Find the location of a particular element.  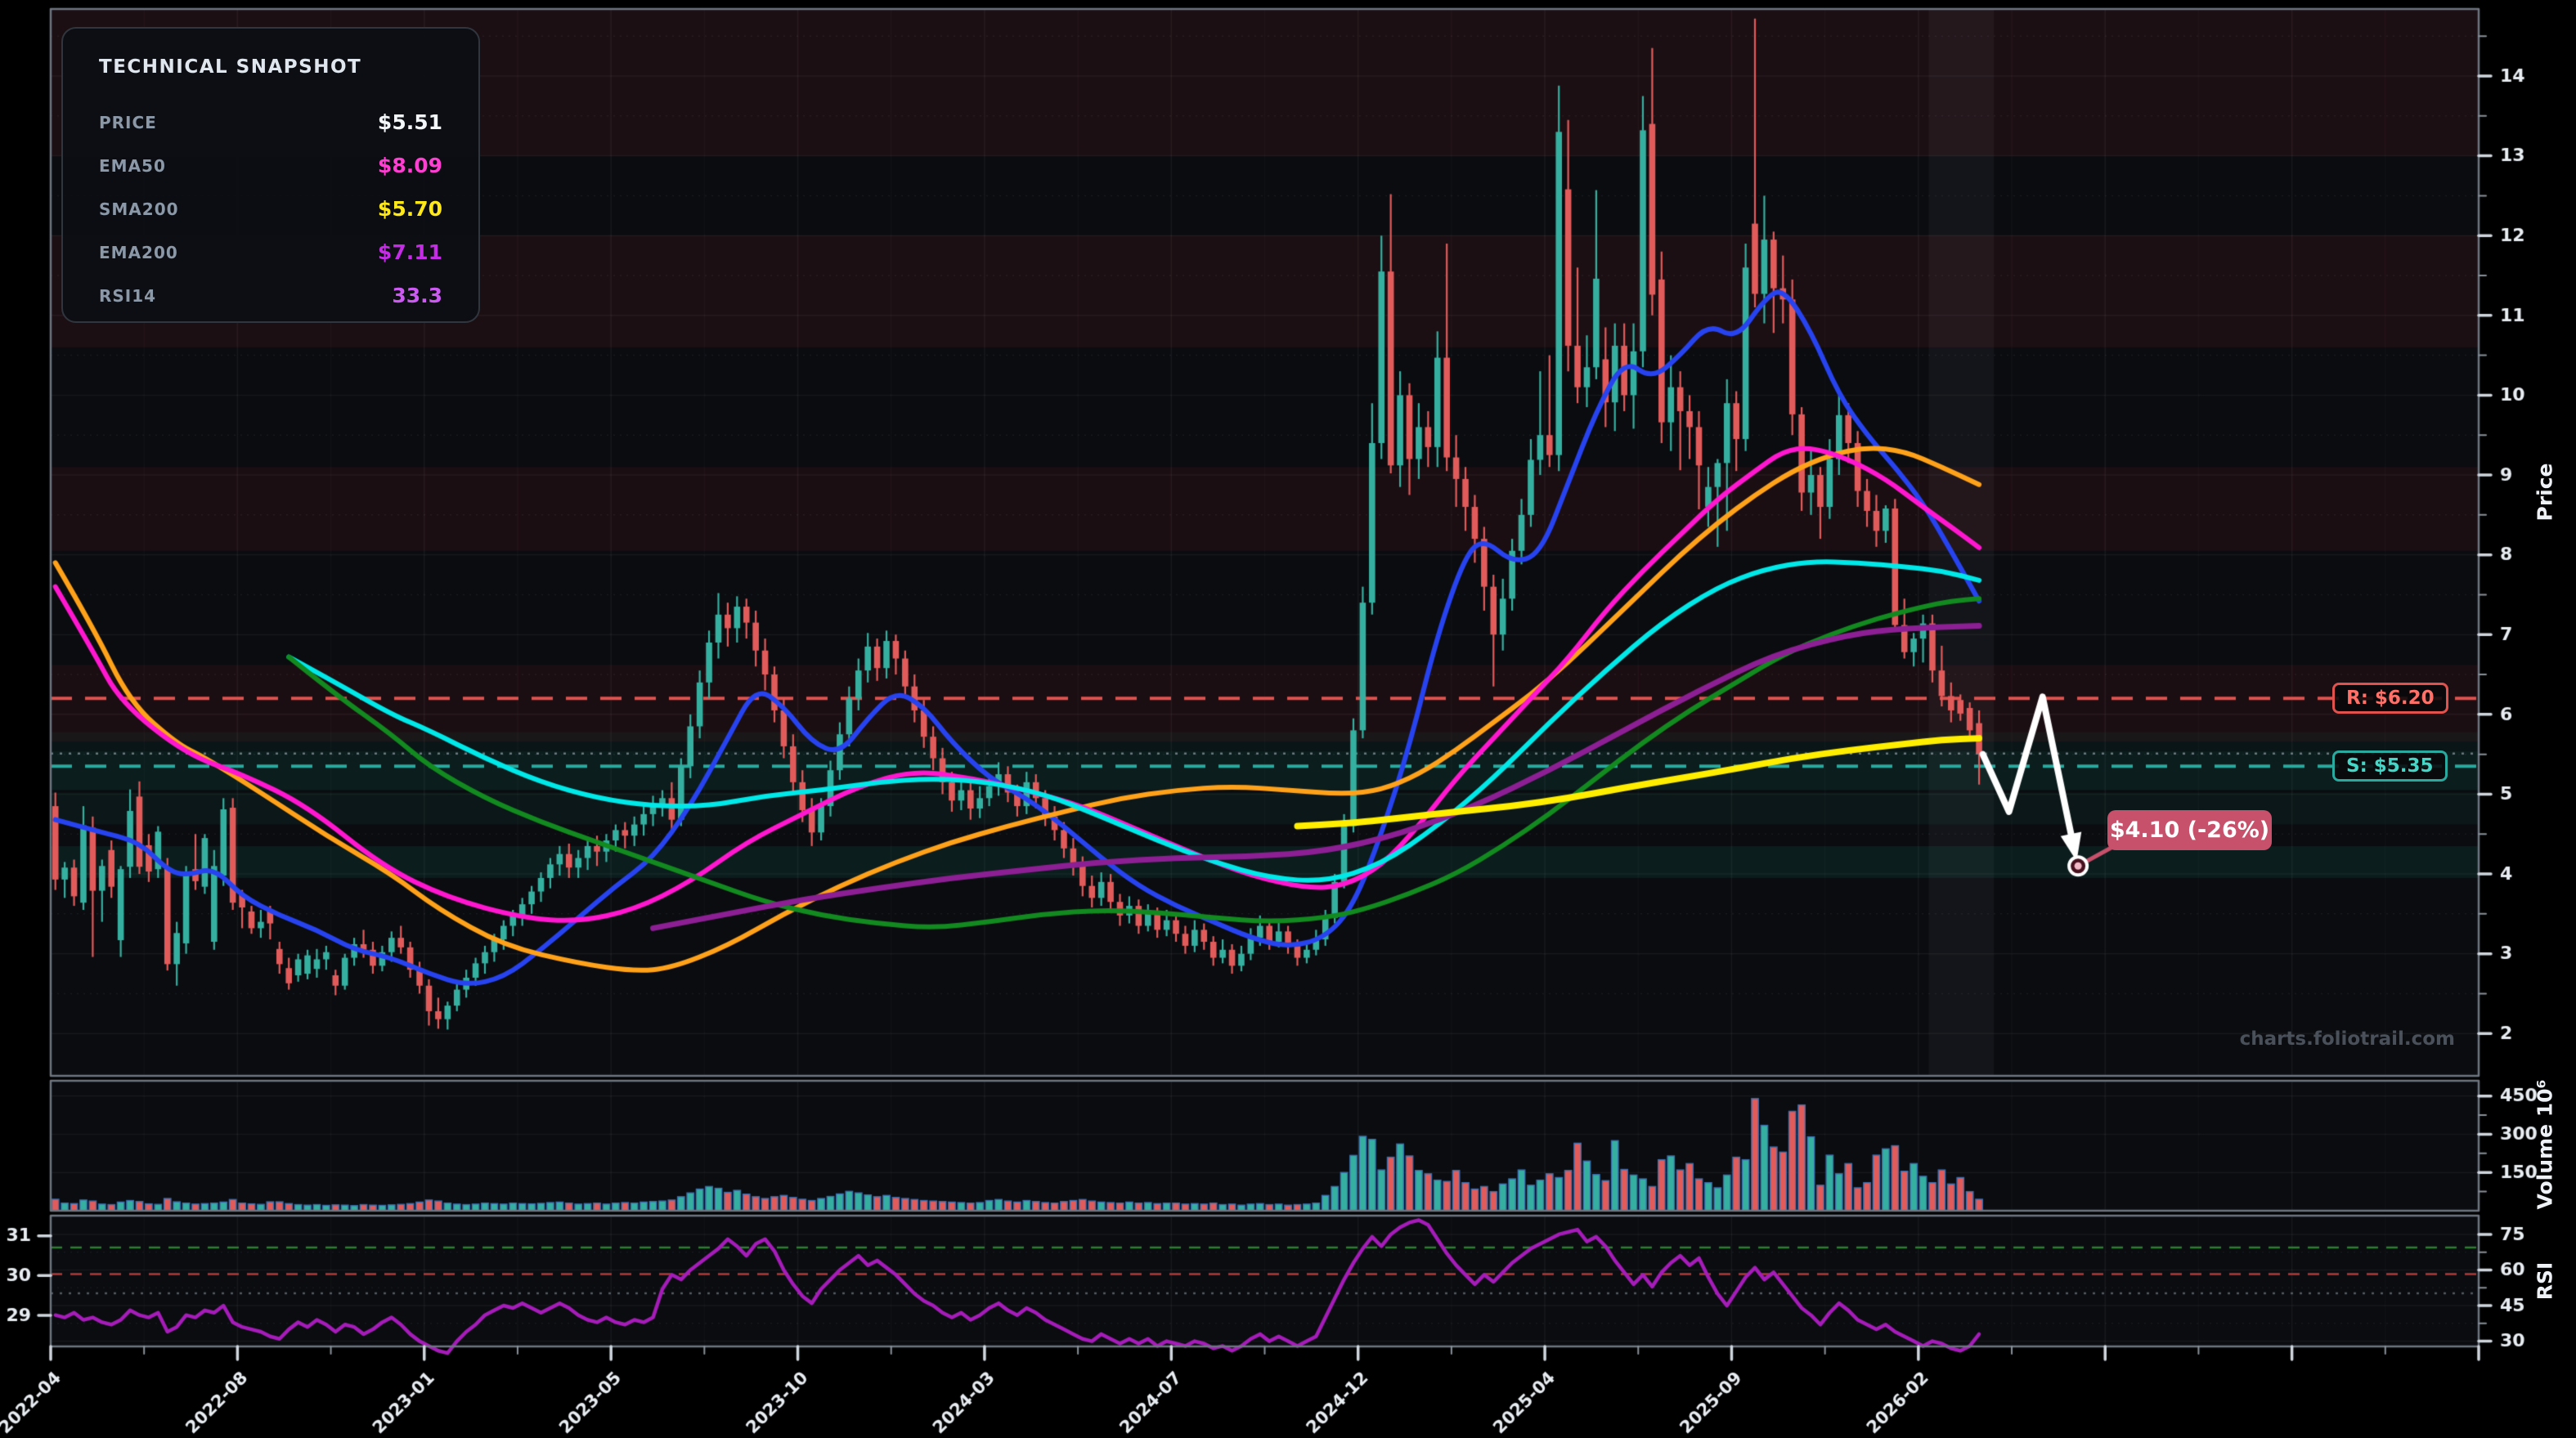

snapshot-row: RSI14 33.3 is located at coordinates (270, 295).